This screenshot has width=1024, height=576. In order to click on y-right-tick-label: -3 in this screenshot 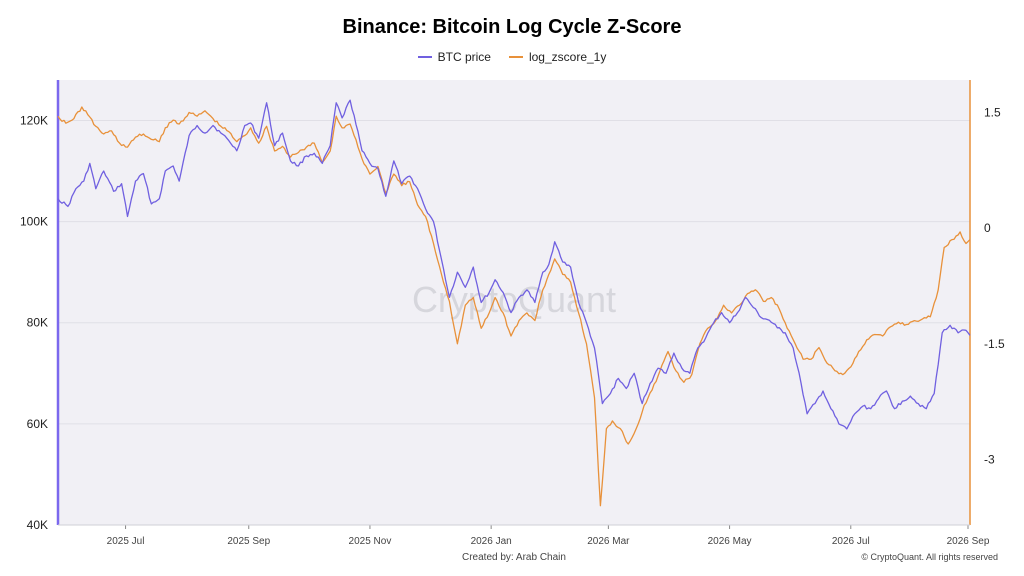, I will do `click(989, 459)`.